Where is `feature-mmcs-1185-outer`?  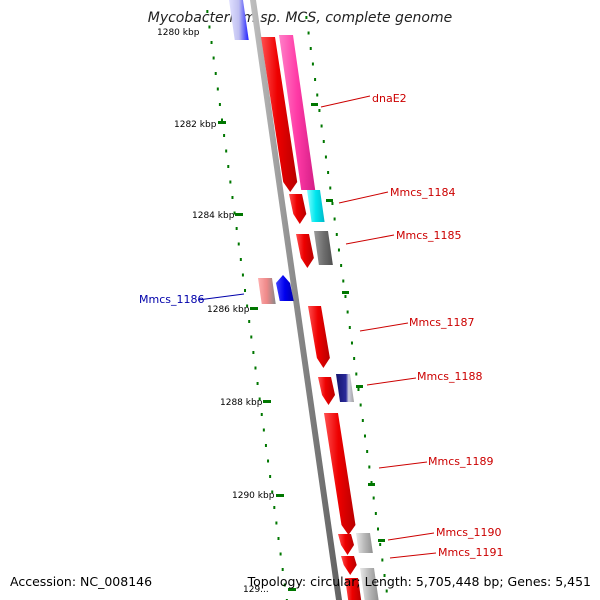 feature-mmcs-1185-outer is located at coordinates (323, 248).